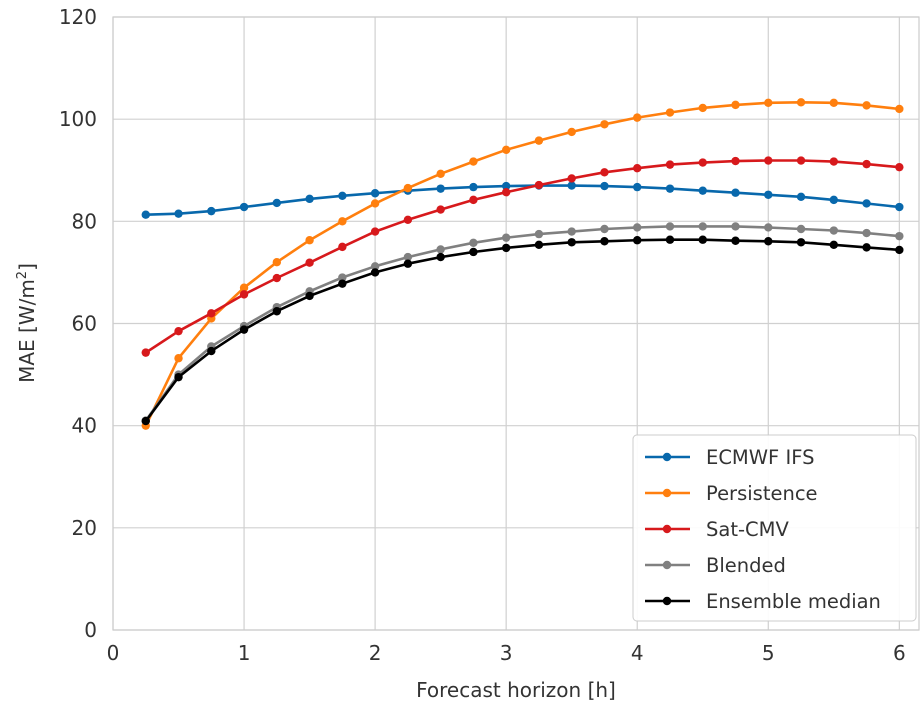  I want to click on y-tick-label: 120, so click(78, 17).